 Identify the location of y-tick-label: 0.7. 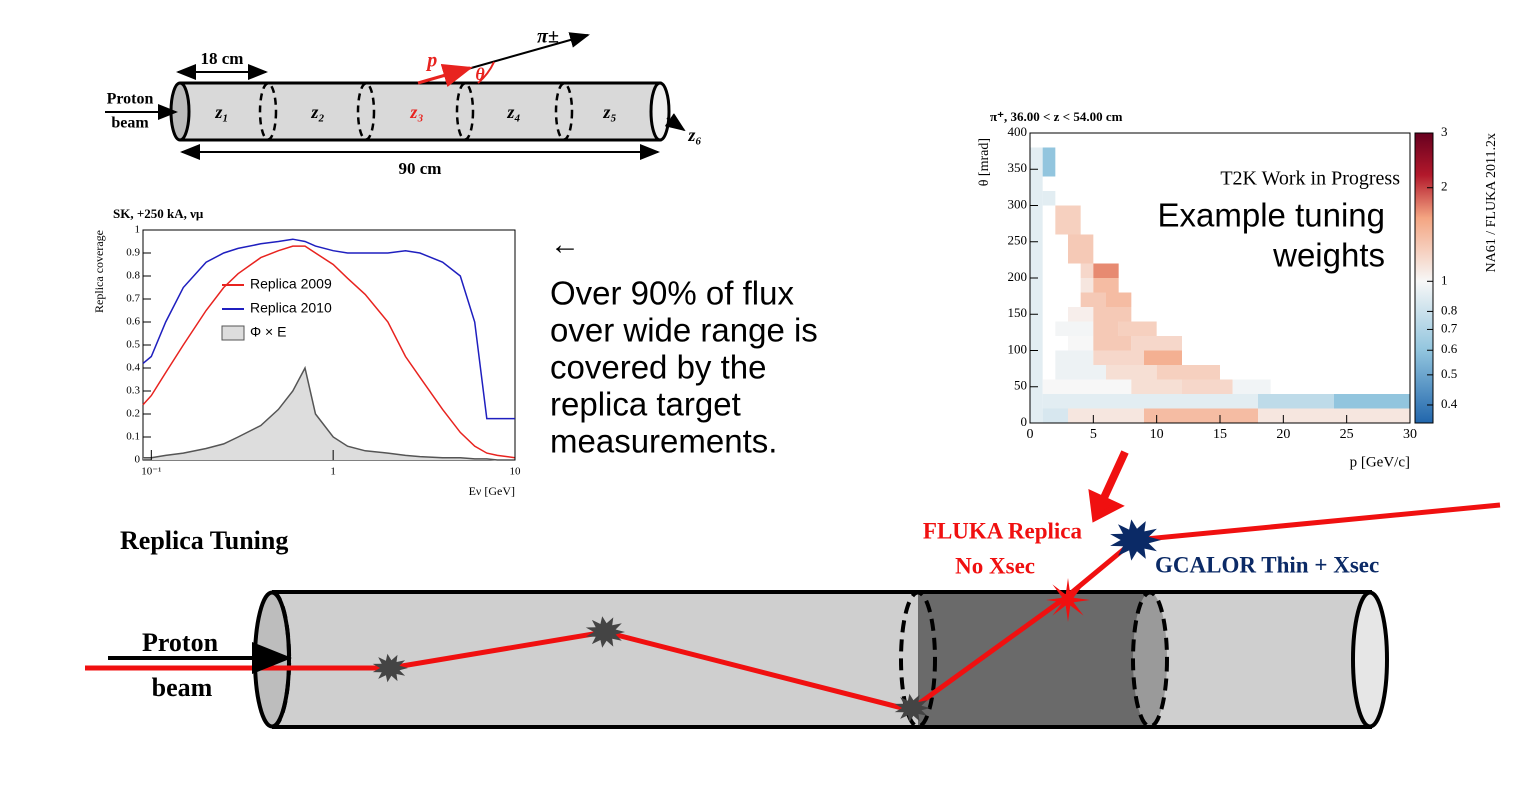
(133, 299).